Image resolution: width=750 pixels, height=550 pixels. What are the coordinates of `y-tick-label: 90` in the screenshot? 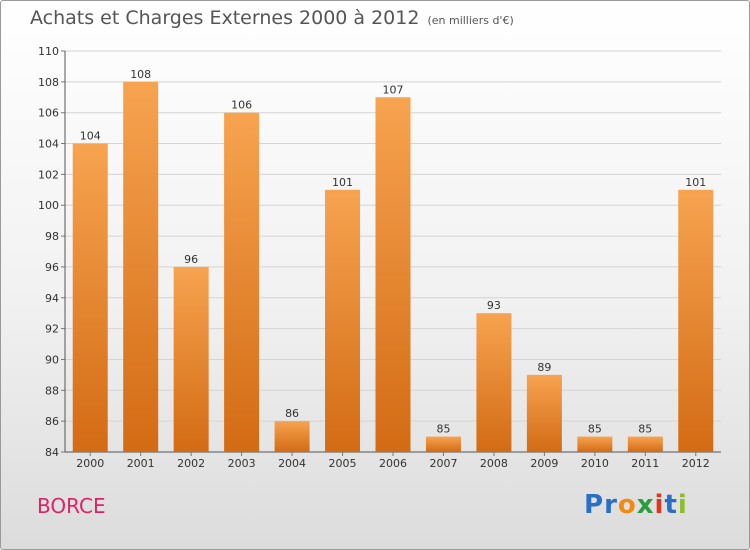 It's located at (52, 359).